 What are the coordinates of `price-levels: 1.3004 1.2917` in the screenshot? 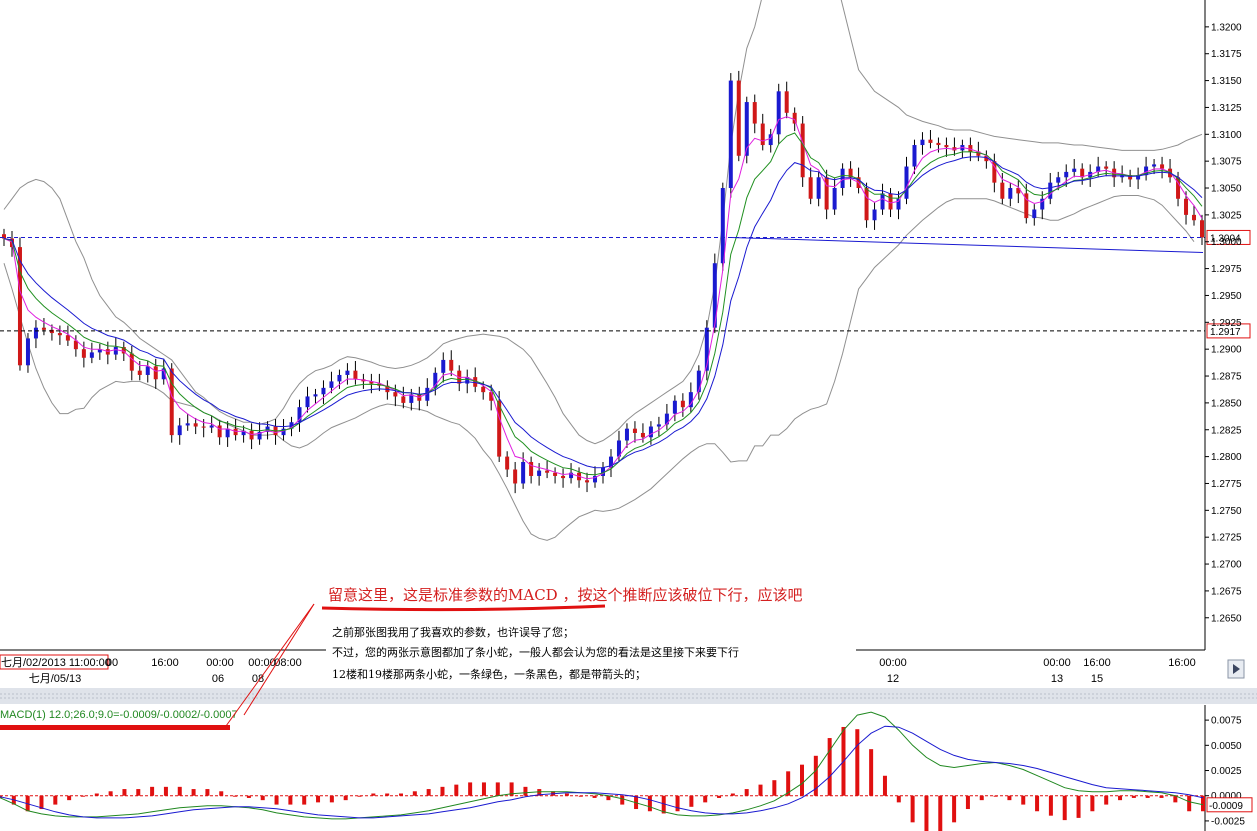 It's located at (625, 284).